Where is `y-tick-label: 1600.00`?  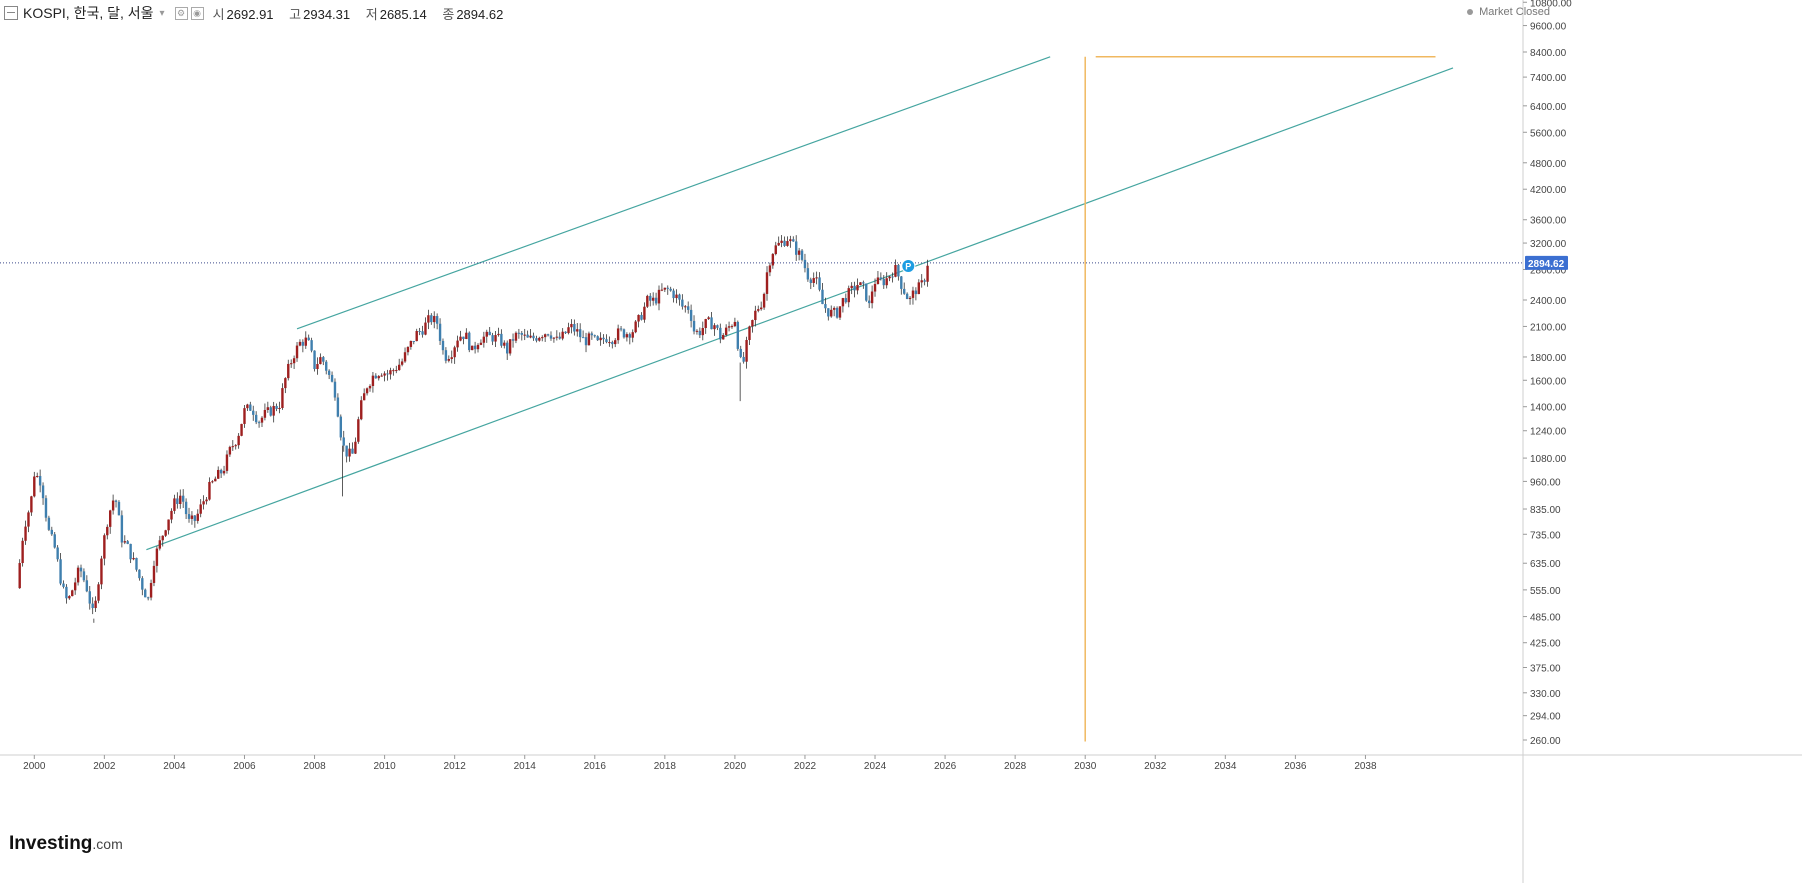 y-tick-label: 1600.00 is located at coordinates (1548, 381).